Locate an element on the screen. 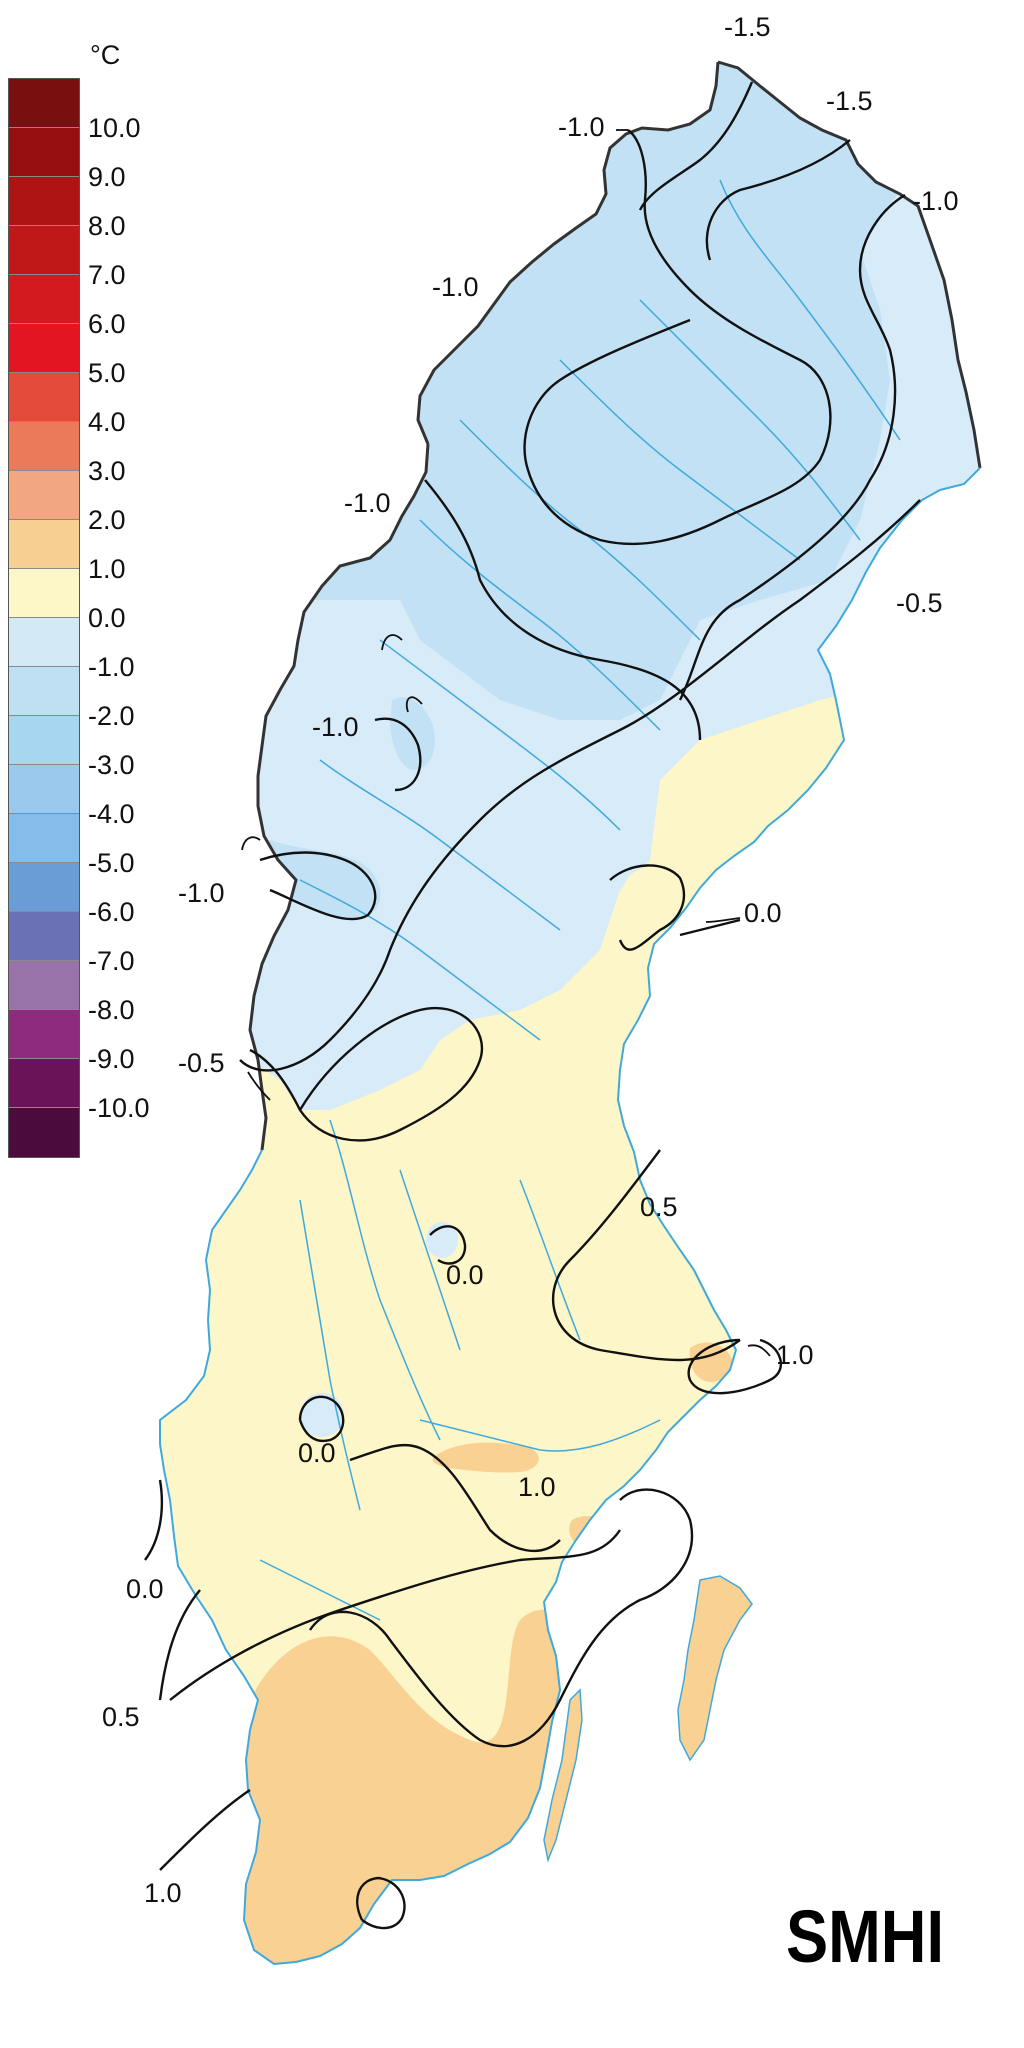 Image resolution: width=1024 pixels, height=2048 pixels. legend-tick-label: 9.0 is located at coordinates (107, 177).